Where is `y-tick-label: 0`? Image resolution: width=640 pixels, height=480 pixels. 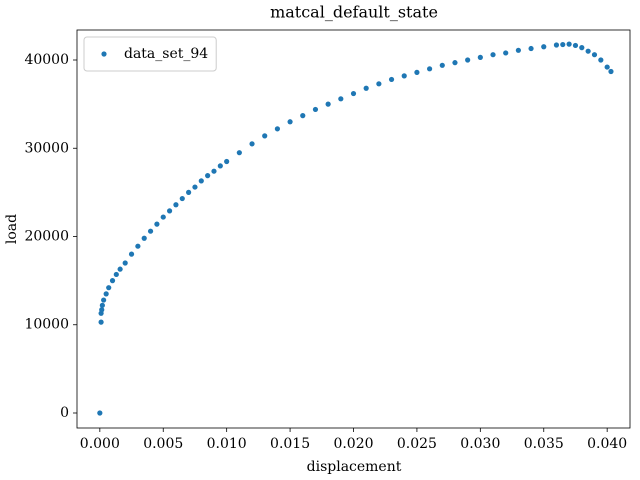 y-tick-label: 0 is located at coordinates (64, 413).